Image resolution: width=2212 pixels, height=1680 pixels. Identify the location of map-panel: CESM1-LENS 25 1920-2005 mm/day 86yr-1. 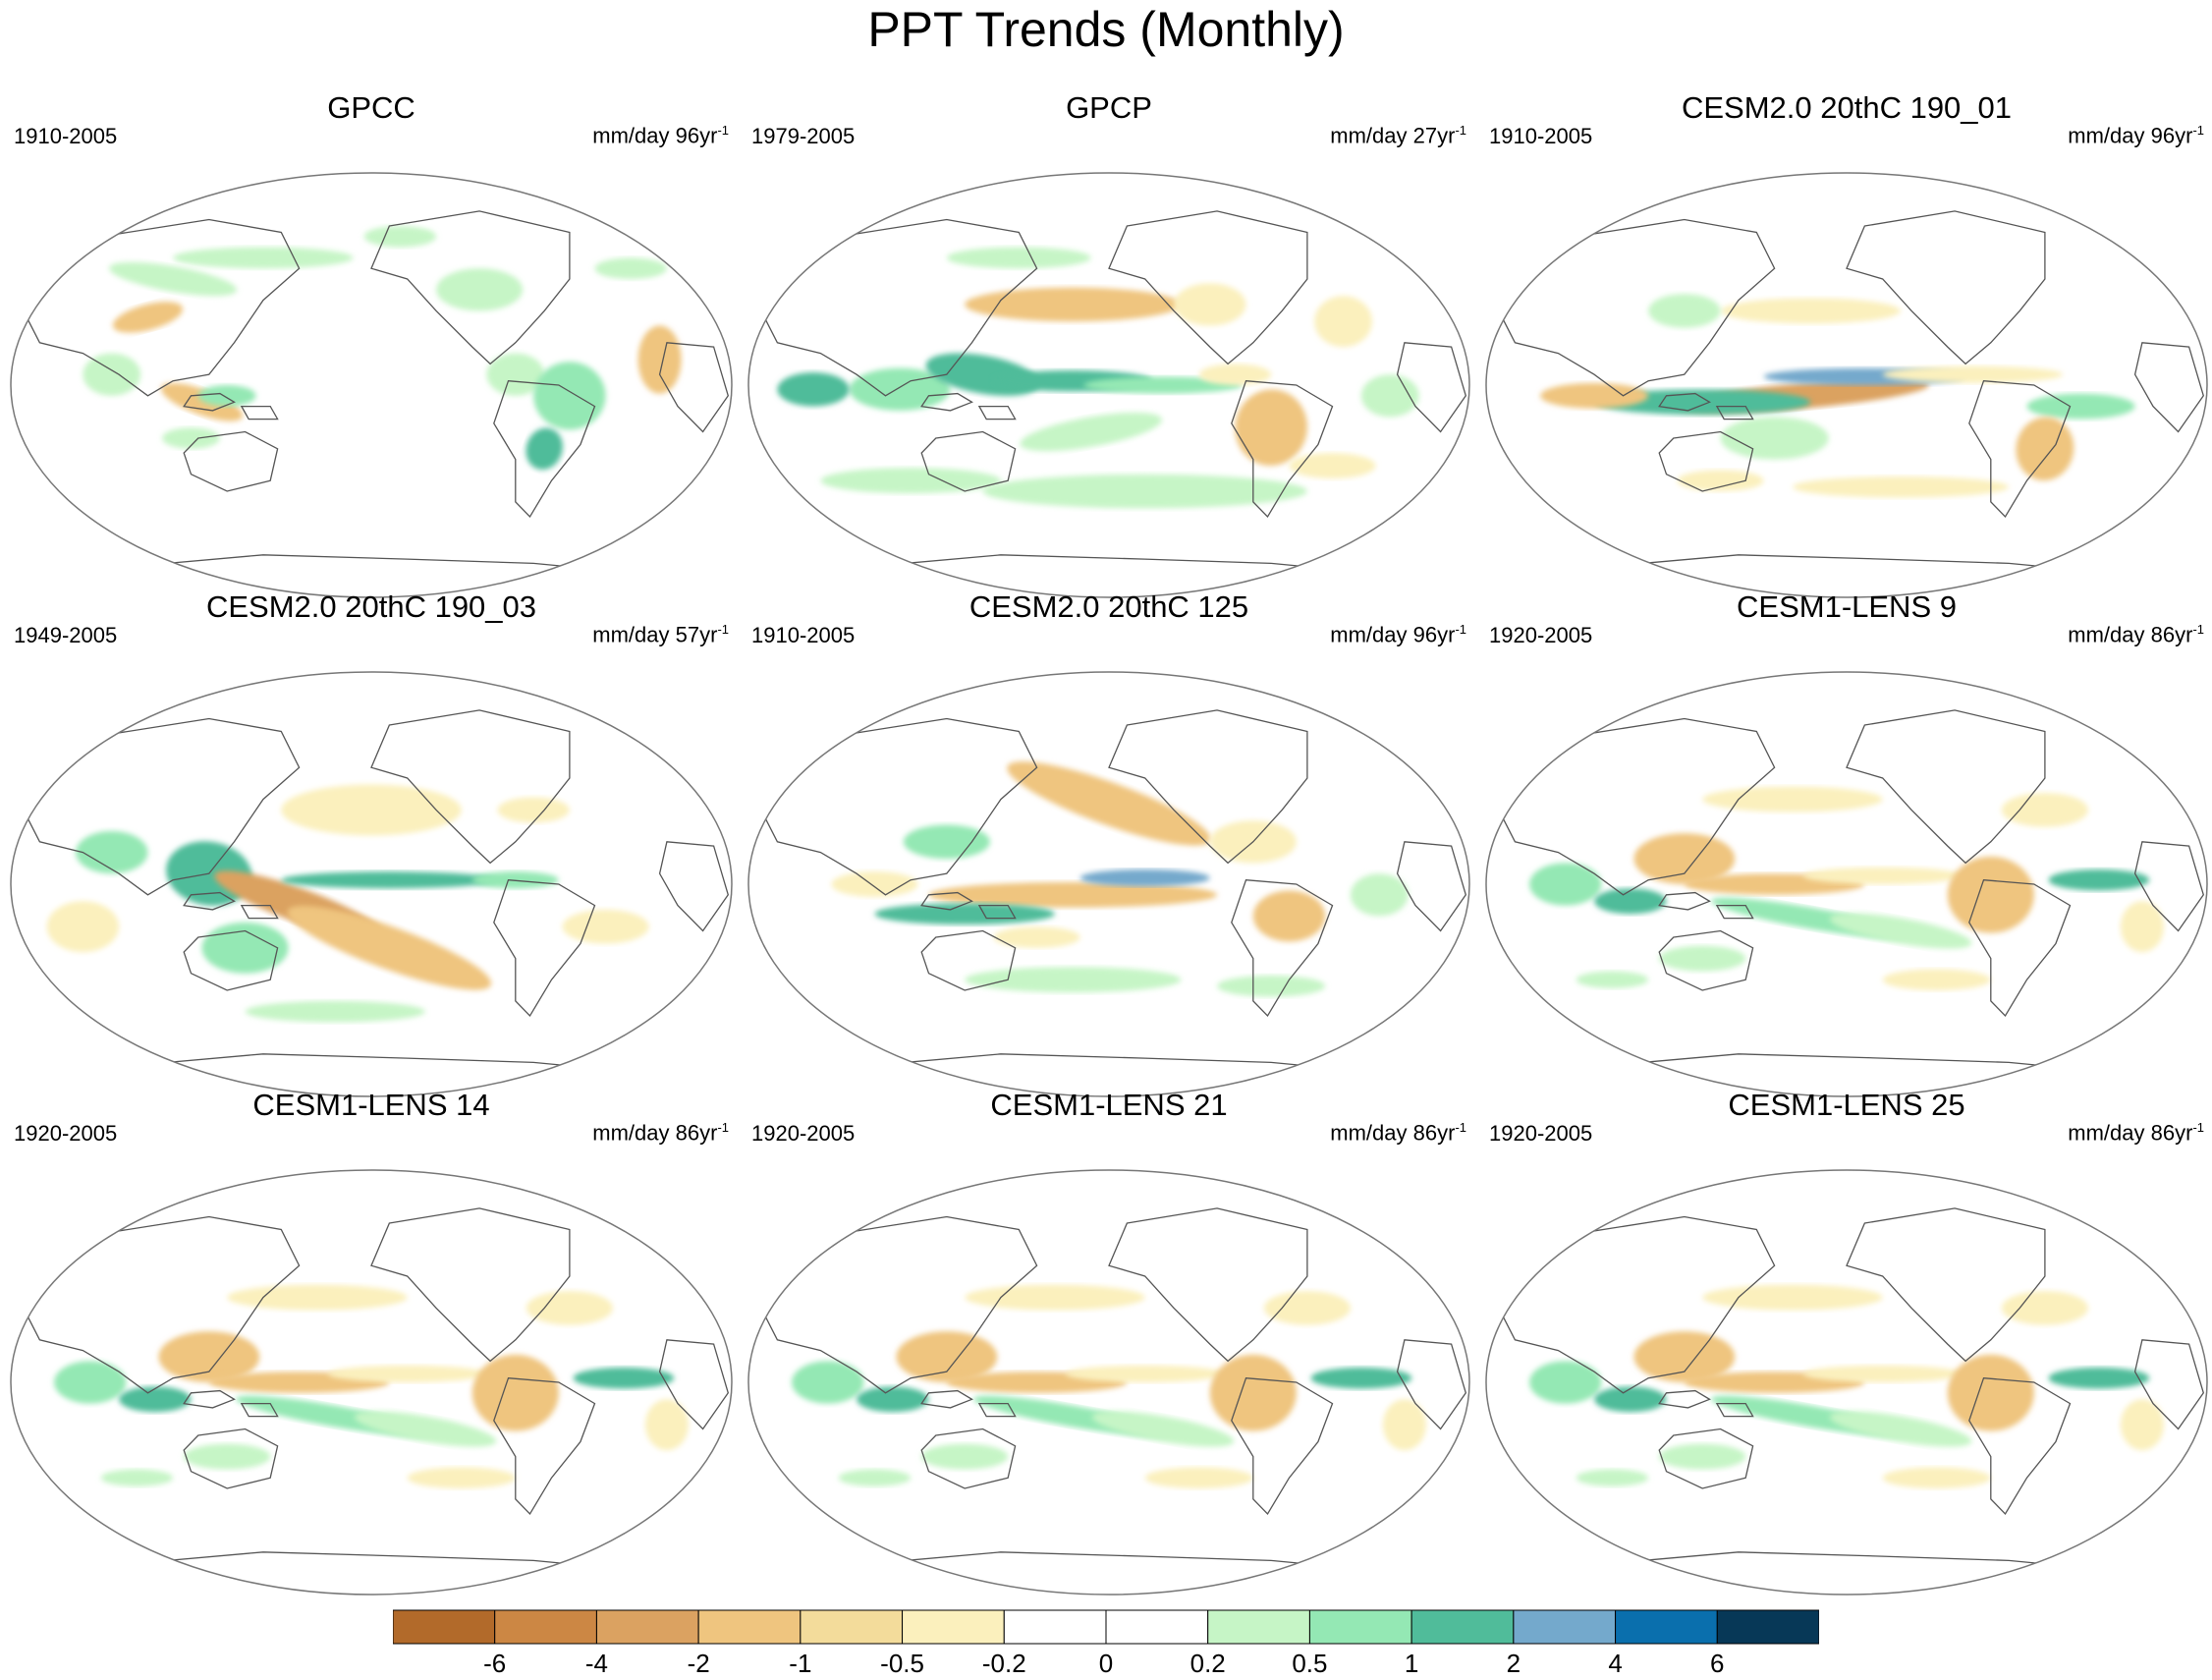
(1845, 1342).